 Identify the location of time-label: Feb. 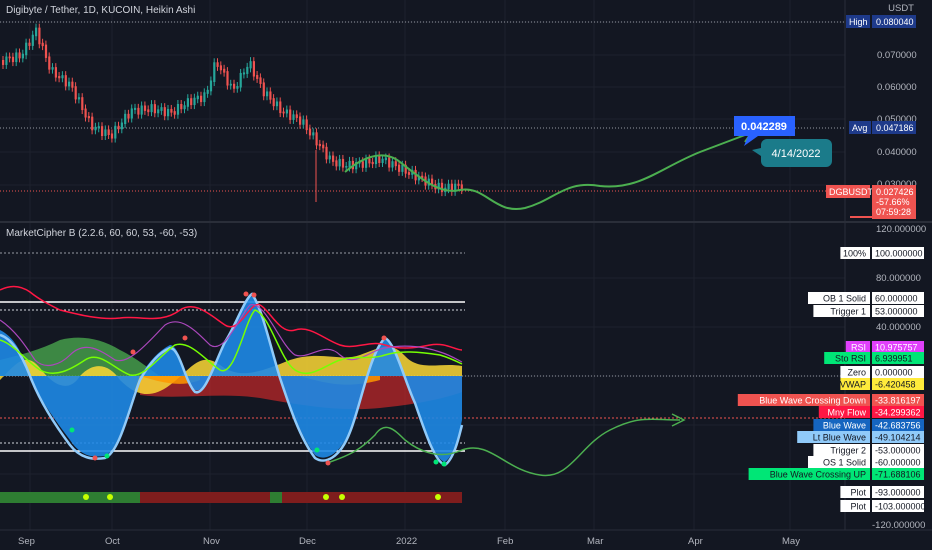
(505, 541).